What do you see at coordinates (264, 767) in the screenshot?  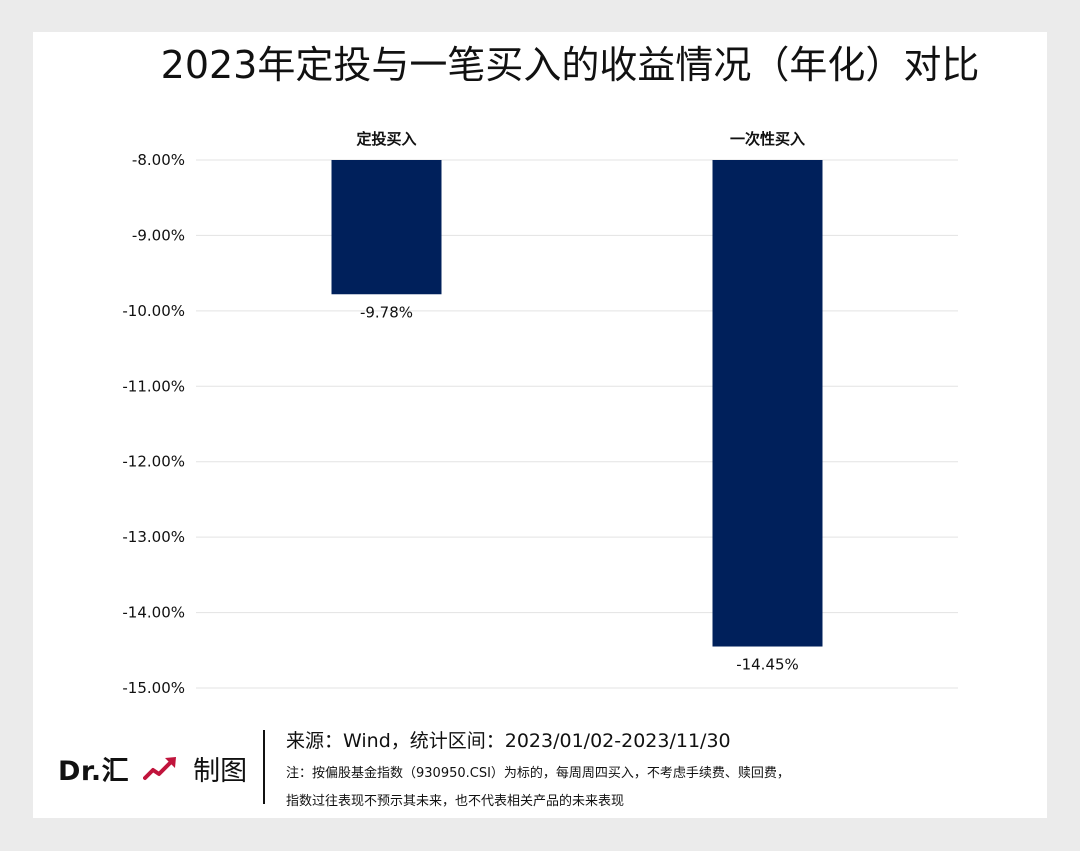 I see `footer-divider` at bounding box center [264, 767].